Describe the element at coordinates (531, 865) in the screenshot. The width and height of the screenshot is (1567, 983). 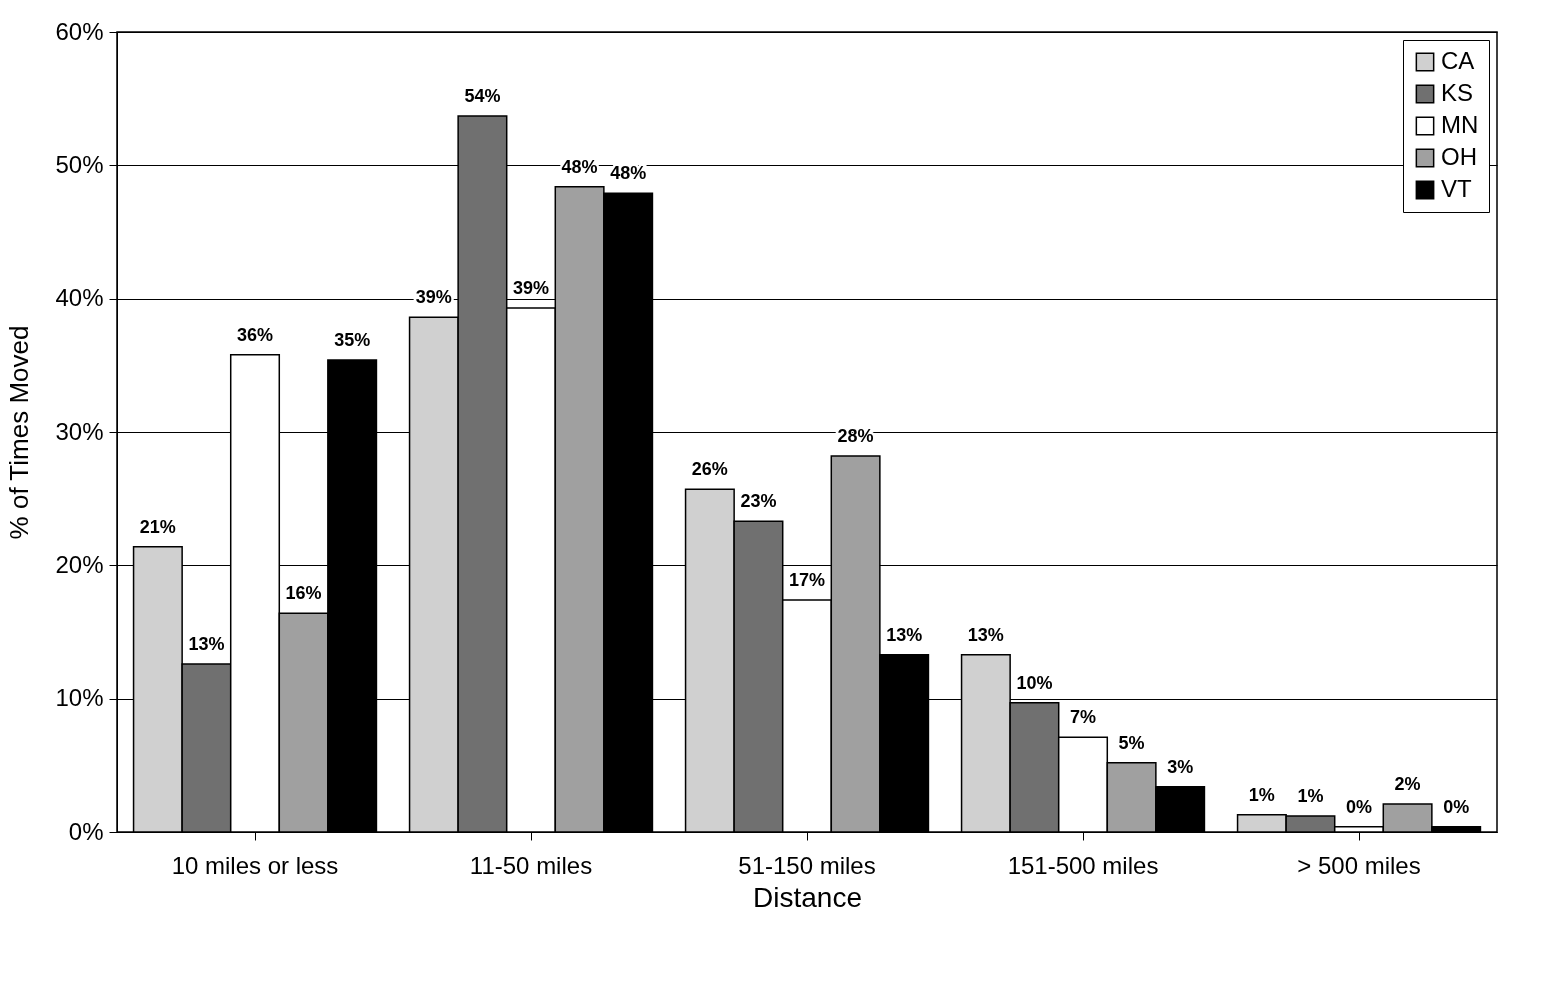
I see `x-tick-label: 11-50 miles` at that location.